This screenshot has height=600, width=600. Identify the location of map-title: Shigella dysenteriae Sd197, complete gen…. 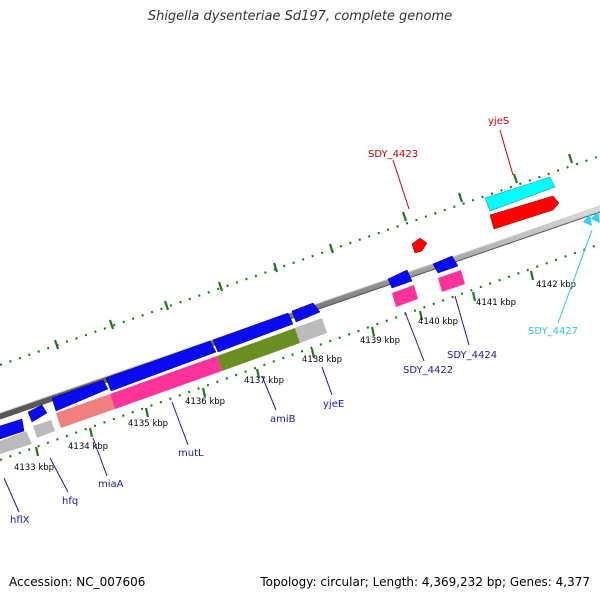
(300, 16).